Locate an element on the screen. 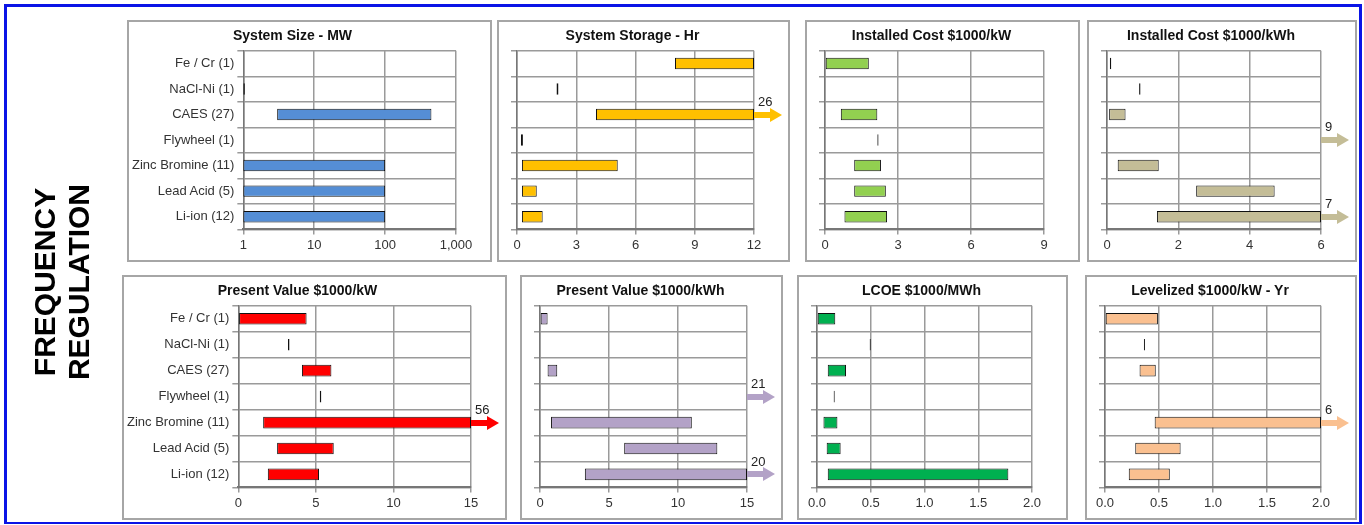 The image size is (1364, 525). chart-title: System Storage - Hr is located at coordinates (632, 35).